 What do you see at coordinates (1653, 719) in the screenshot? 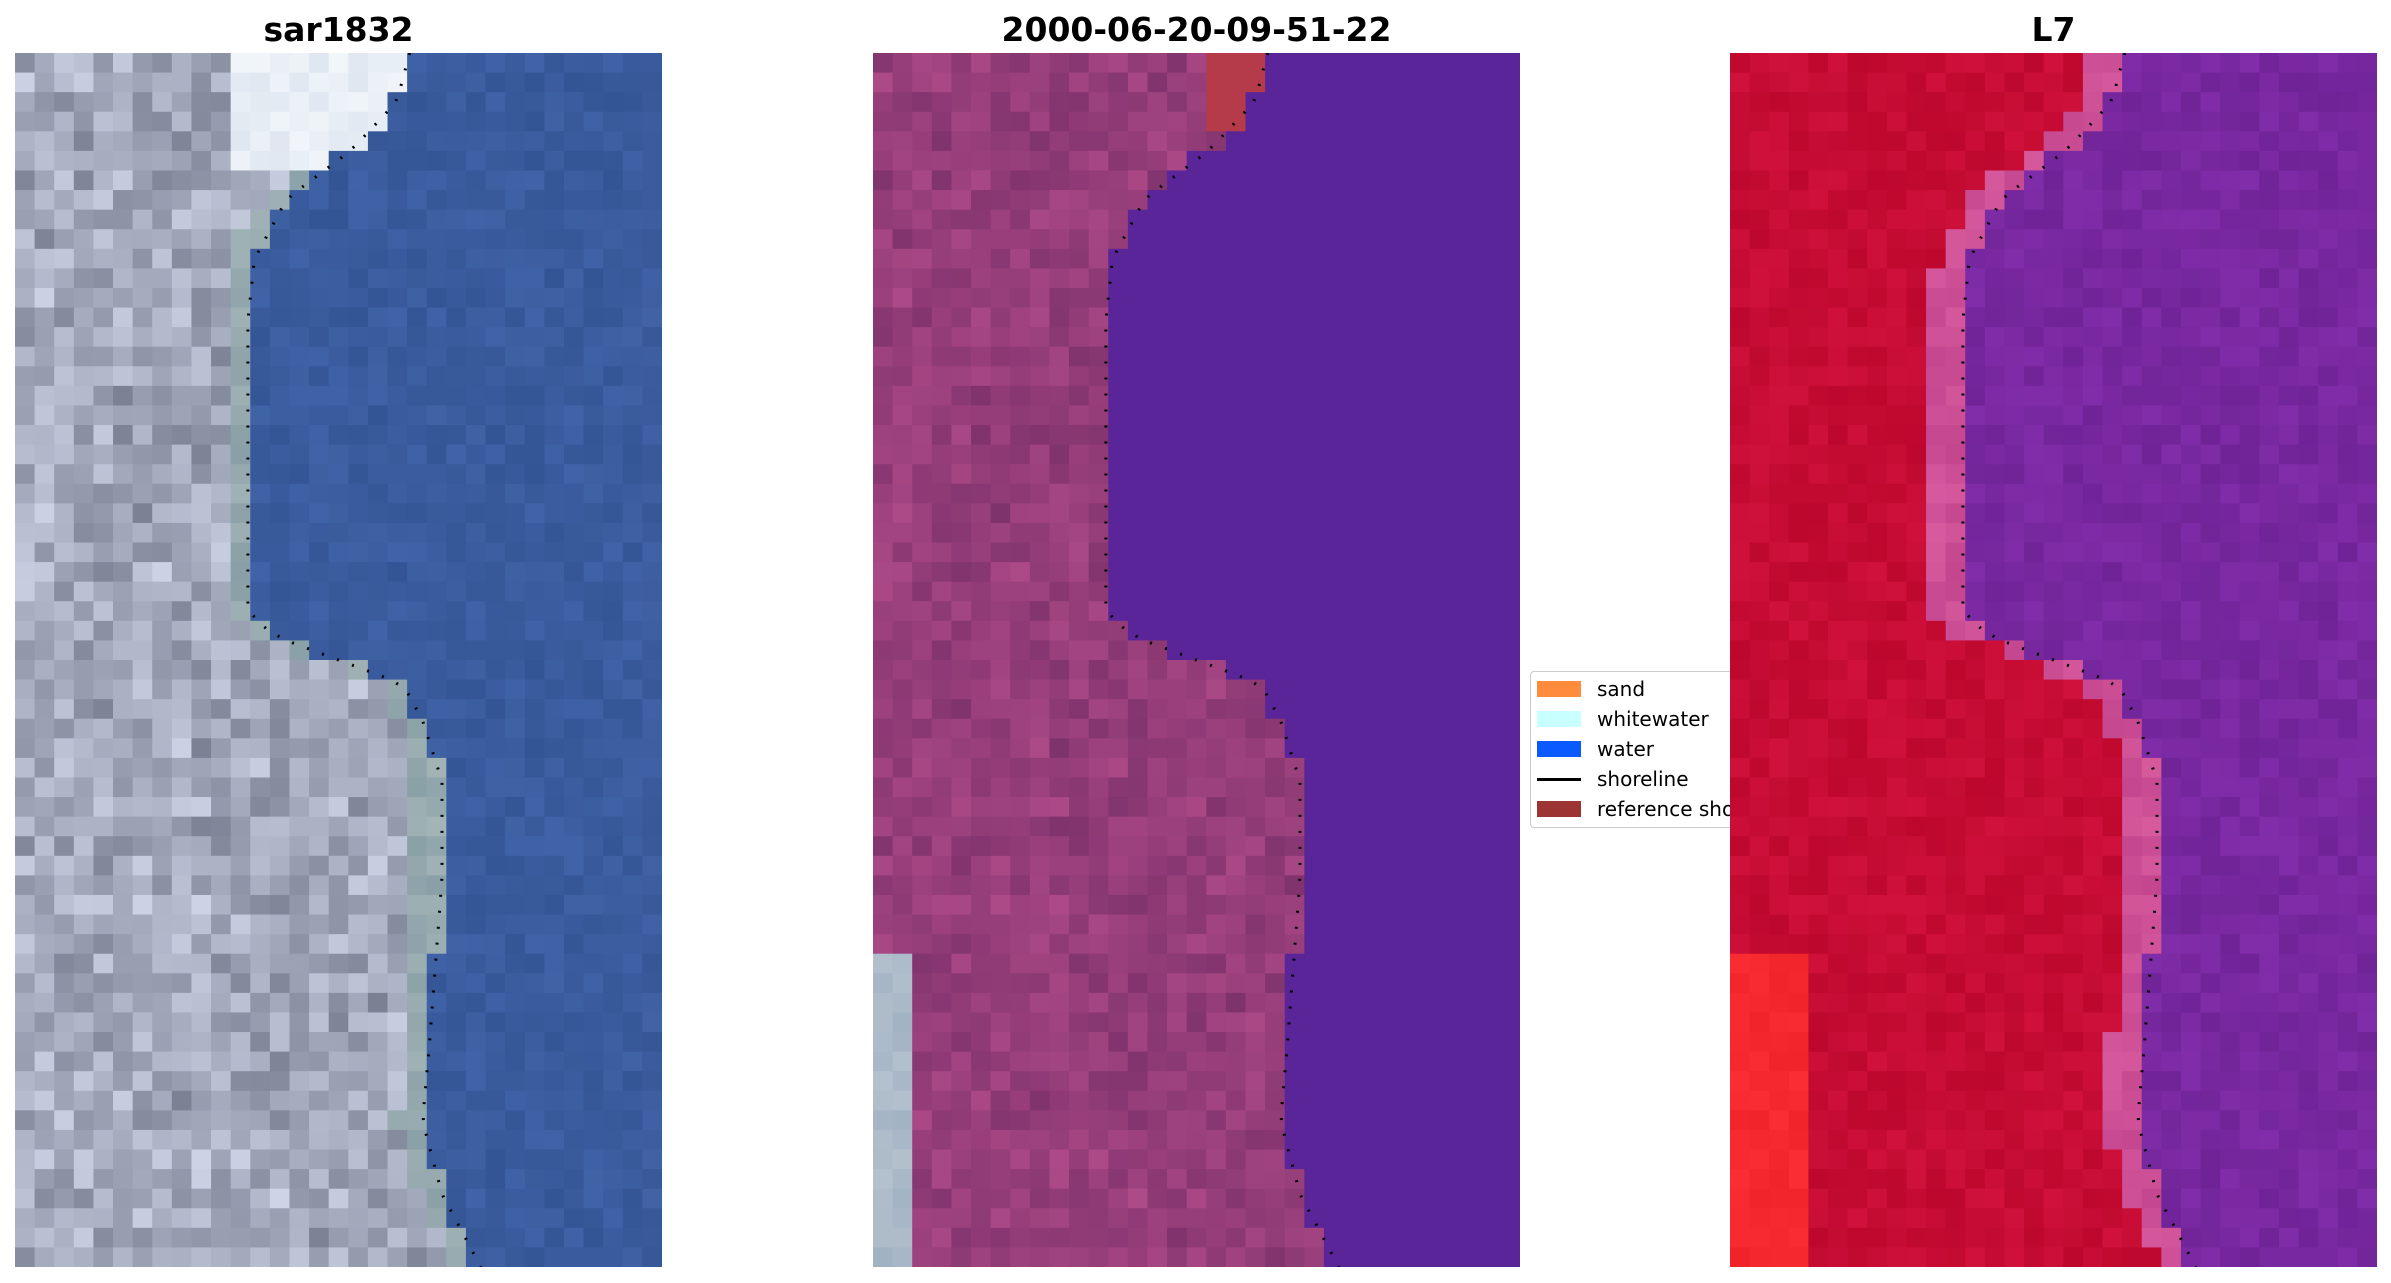
I see `legend-label-whitewater: whitewater` at bounding box center [1653, 719].